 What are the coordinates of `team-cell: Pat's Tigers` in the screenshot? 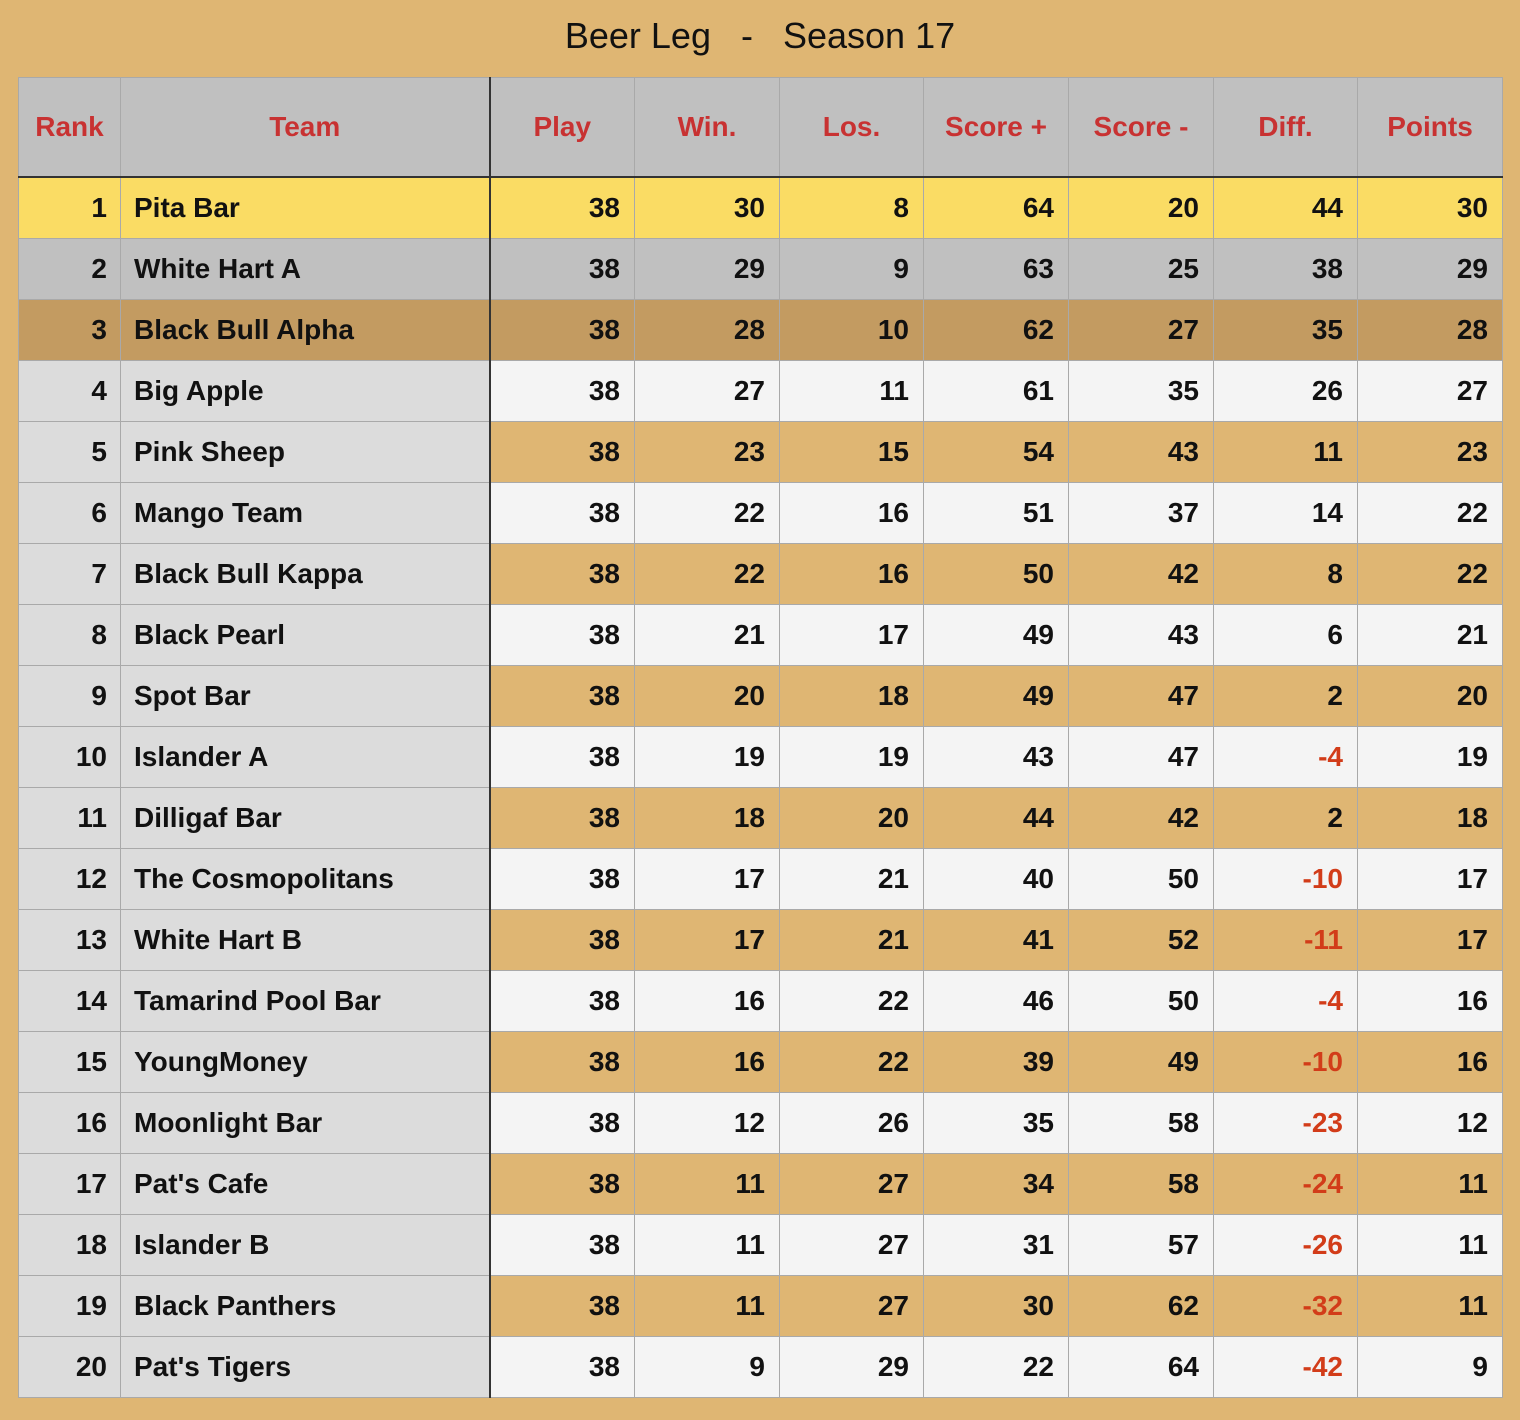 It's located at (305, 1367).